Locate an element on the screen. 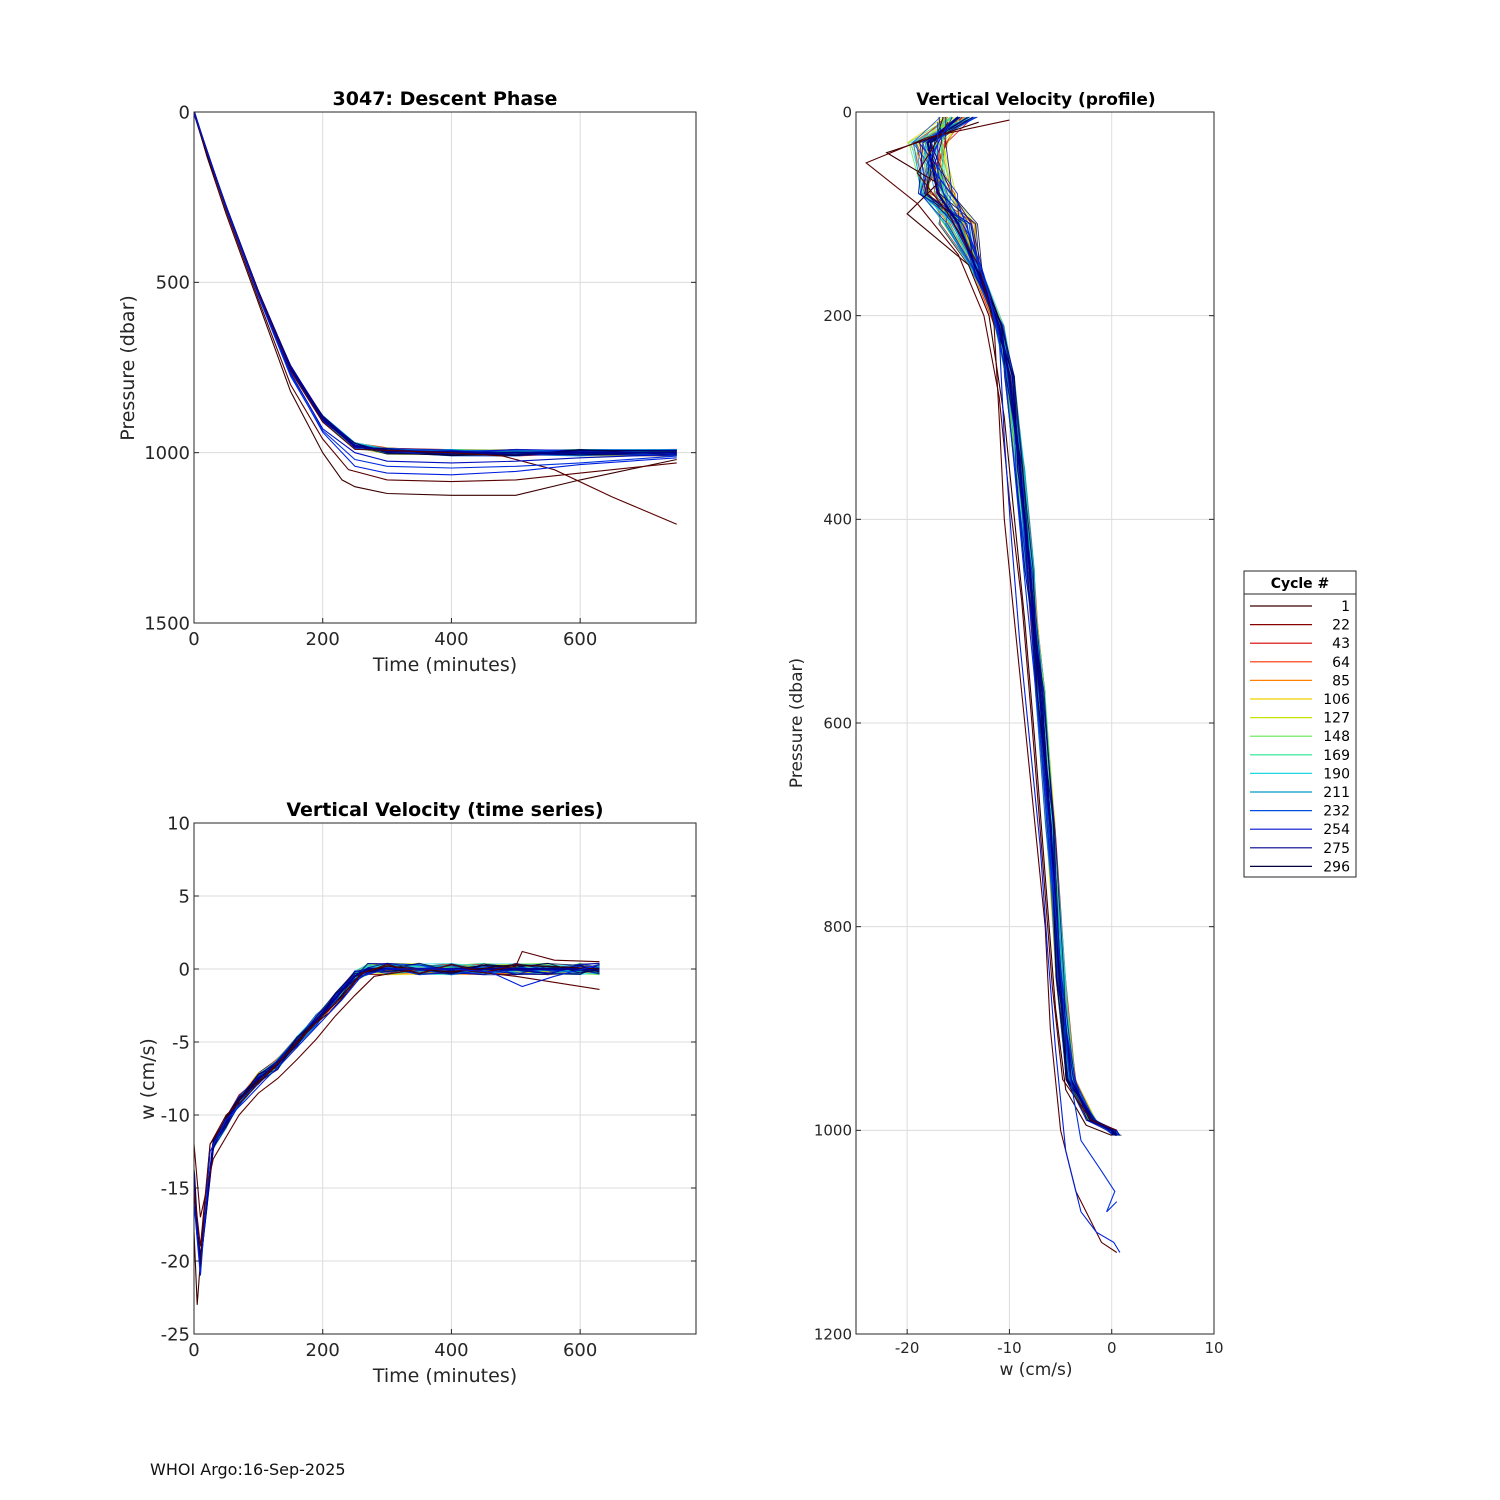 The width and height of the screenshot is (1500, 1500). legend-label: 22 is located at coordinates (1341, 626).